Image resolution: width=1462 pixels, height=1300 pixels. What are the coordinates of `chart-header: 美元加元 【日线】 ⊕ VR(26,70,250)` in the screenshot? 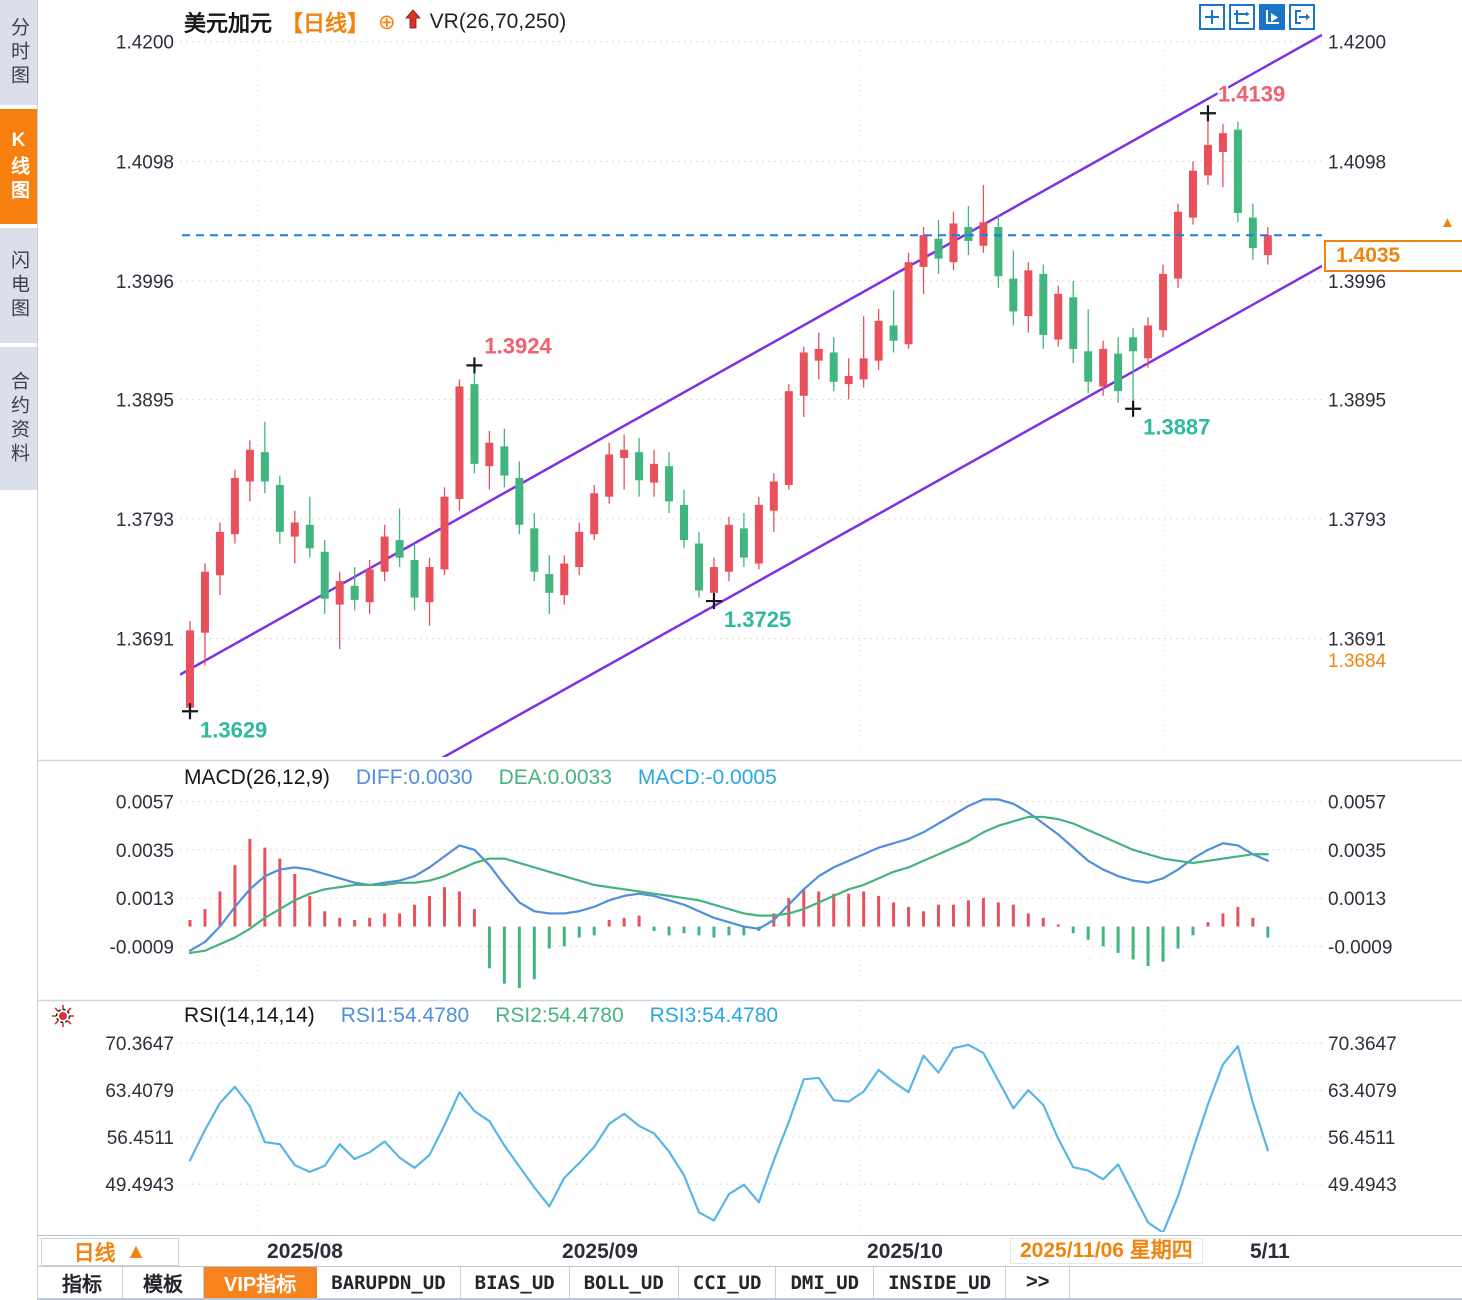 It's located at (375, 22).